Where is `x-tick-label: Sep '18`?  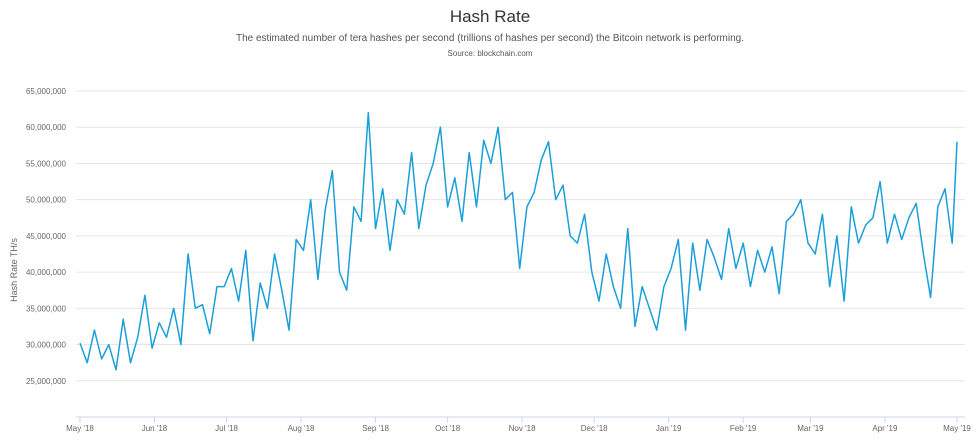
x-tick-label: Sep '18 is located at coordinates (375, 428).